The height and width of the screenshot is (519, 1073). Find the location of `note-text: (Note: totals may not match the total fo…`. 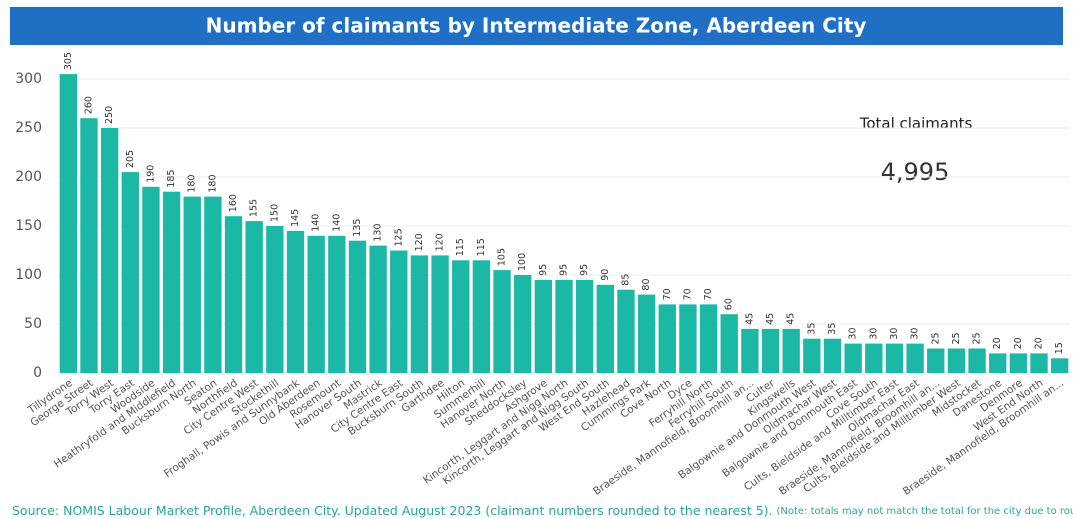

note-text: (Note: totals may not match the total fo… is located at coordinates (925, 511).